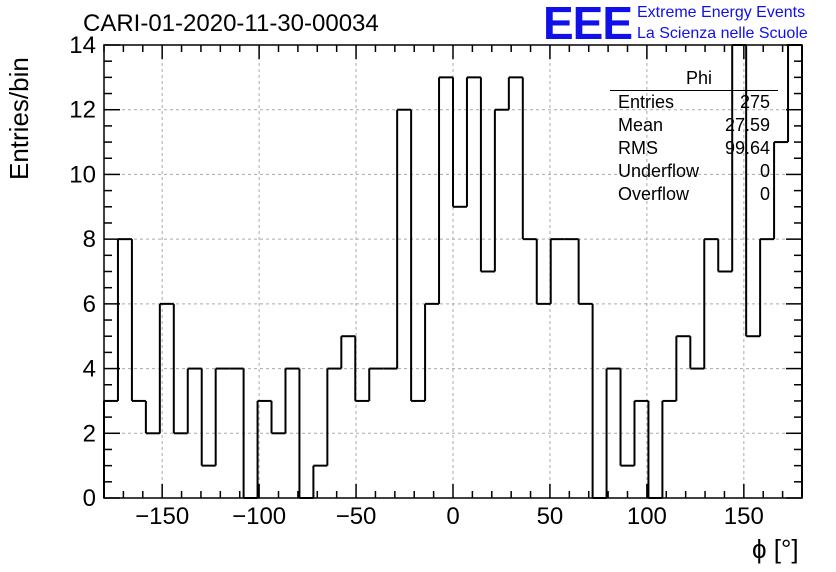 The height and width of the screenshot is (572, 836). Describe the element at coordinates (550, 516) in the screenshot. I see `x-tick-label: 50` at that location.